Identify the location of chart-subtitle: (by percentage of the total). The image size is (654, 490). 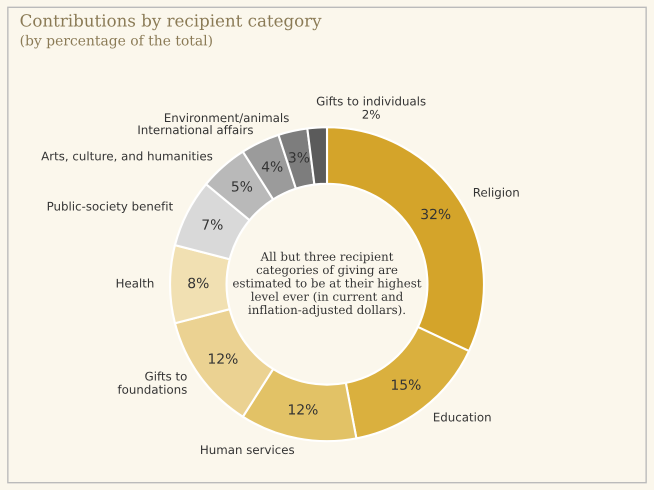
(116, 41).